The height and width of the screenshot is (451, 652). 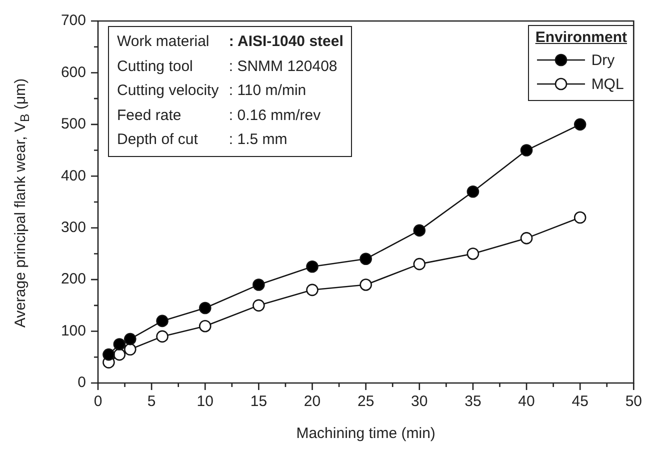 What do you see at coordinates (73, 21) in the screenshot?
I see `y-tick-label: 700` at bounding box center [73, 21].